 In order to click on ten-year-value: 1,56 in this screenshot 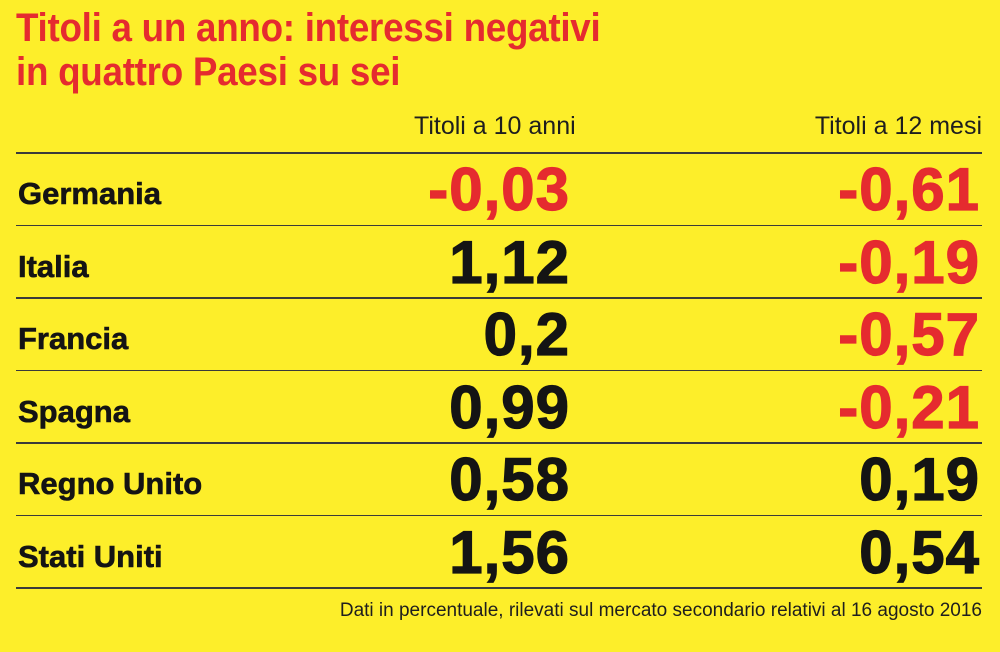, I will do `click(509, 552)`.